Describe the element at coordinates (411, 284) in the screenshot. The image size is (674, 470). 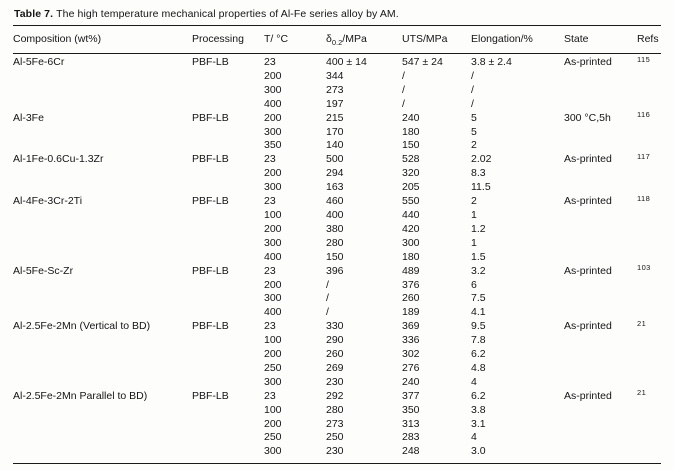
I see `cell-uts: 376` at that location.